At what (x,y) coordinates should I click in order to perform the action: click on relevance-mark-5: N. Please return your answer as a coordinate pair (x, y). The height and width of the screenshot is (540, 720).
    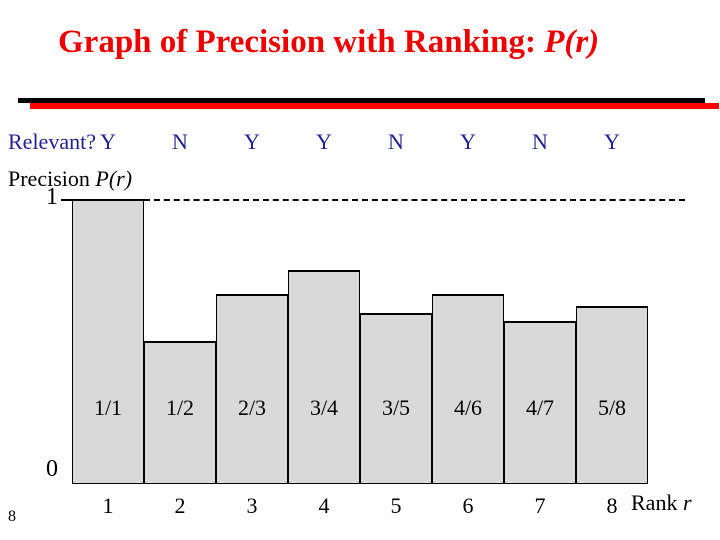
    Looking at the image, I should click on (396, 141).